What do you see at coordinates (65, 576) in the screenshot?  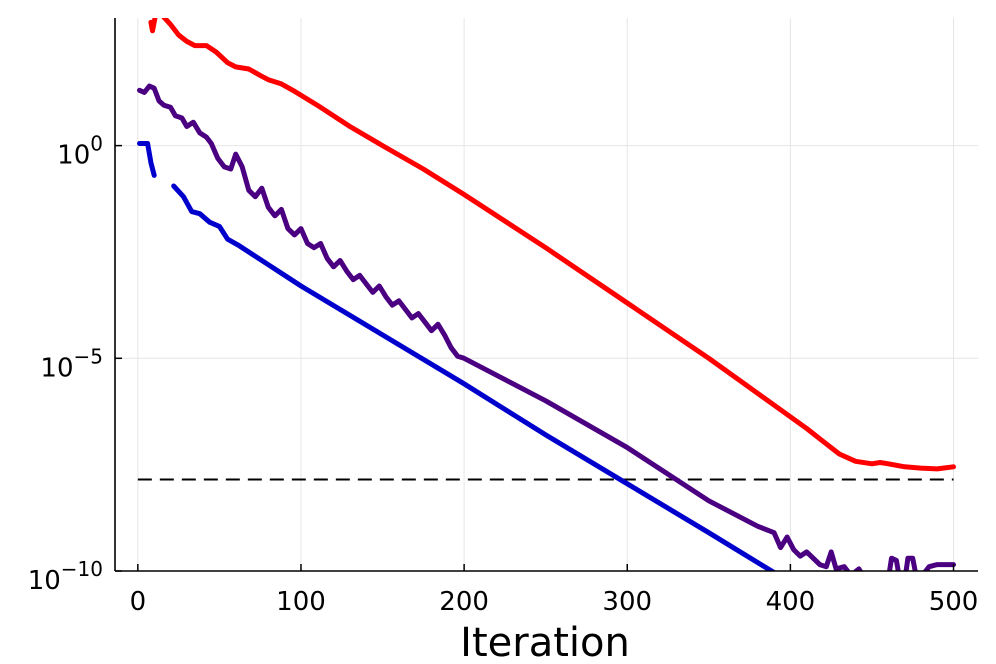 I see `y-tick-label-2: 10⁻¹⁰` at bounding box center [65, 576].